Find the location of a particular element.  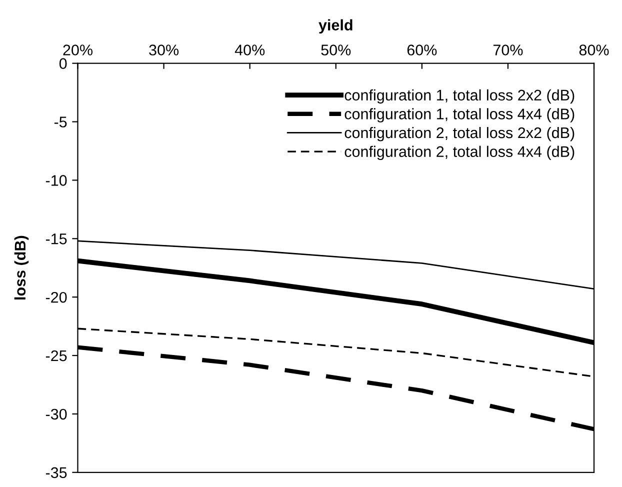

x-tick-label: 30% is located at coordinates (164, 50).